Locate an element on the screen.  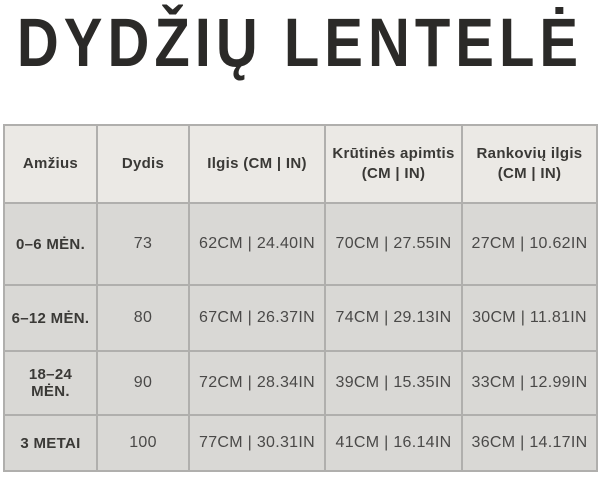
column-header-sleeve: Rankovių ilgis (CM | IN) is located at coordinates (529, 164).